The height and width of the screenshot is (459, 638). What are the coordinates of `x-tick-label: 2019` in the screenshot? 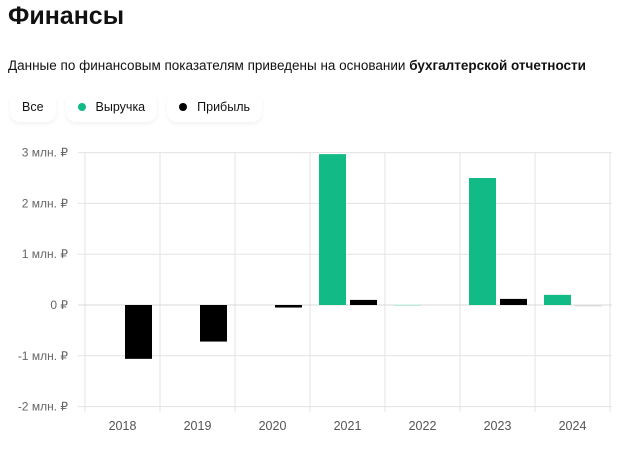 It's located at (198, 426).